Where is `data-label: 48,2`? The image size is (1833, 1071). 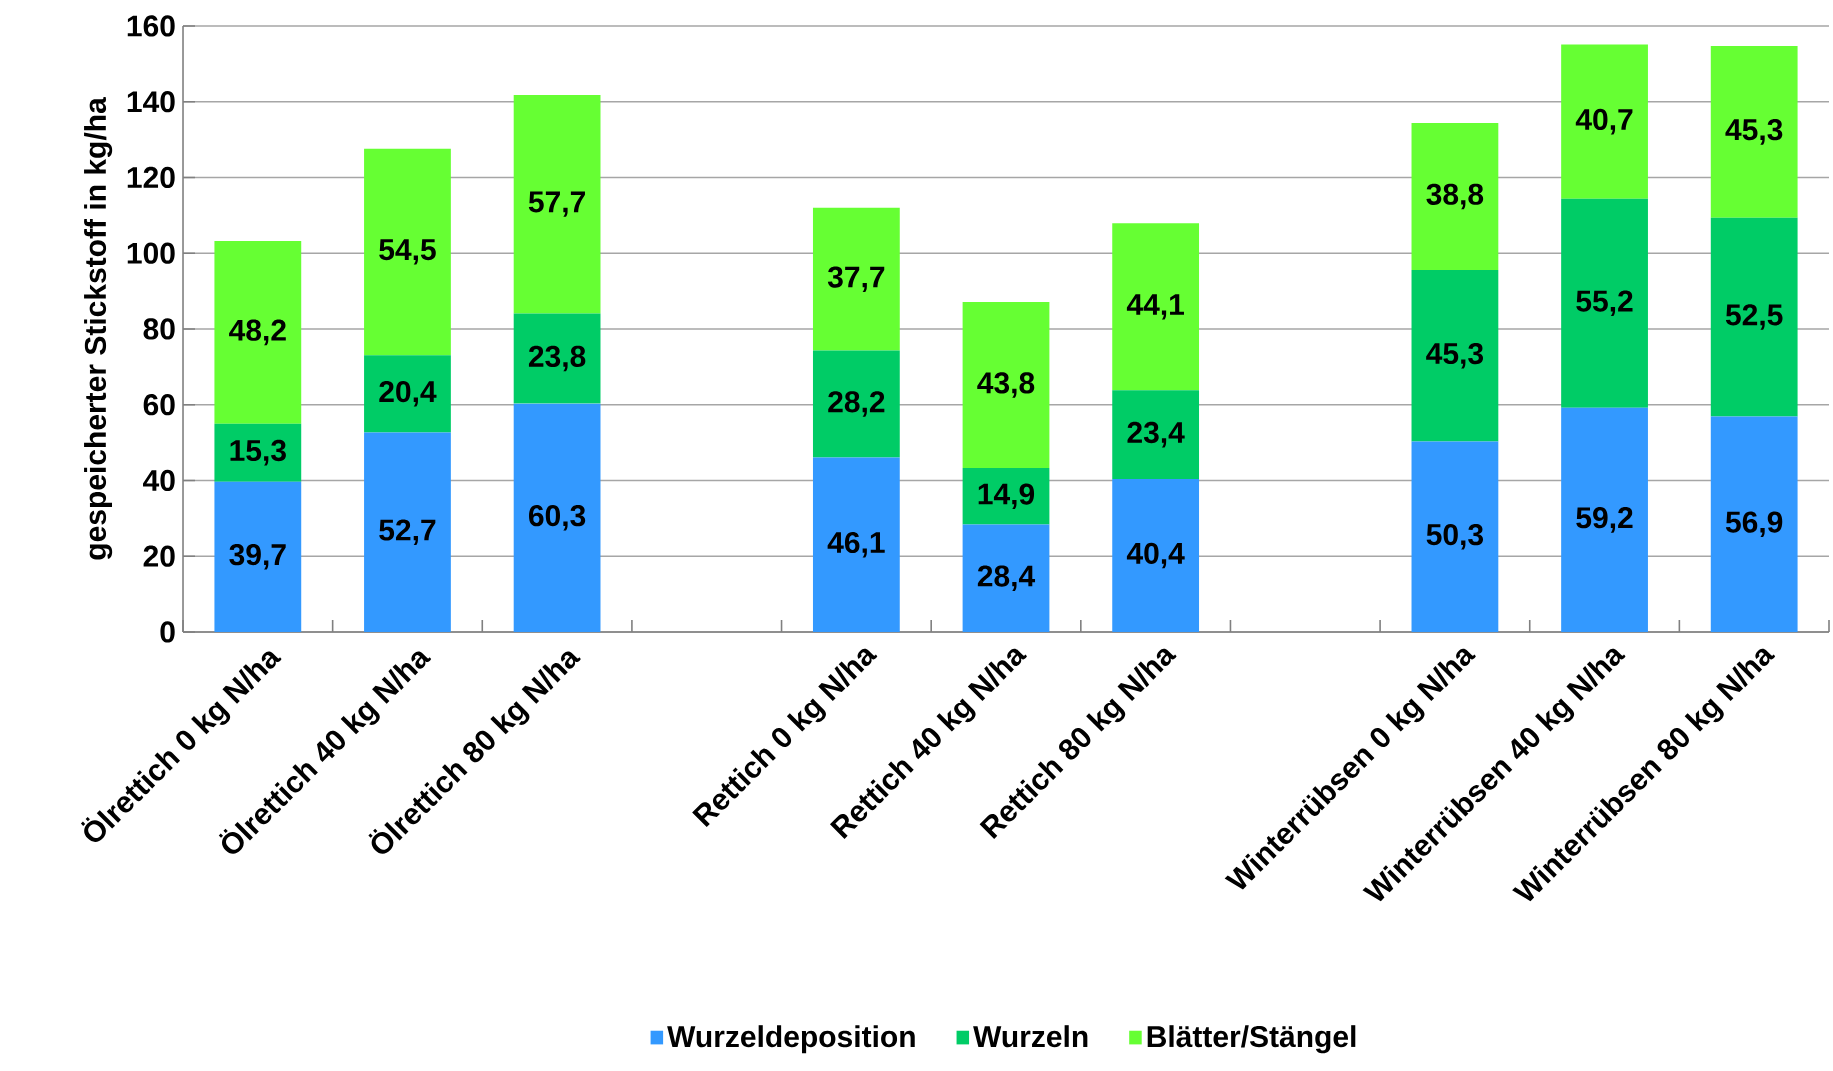 data-label: 48,2 is located at coordinates (257, 332).